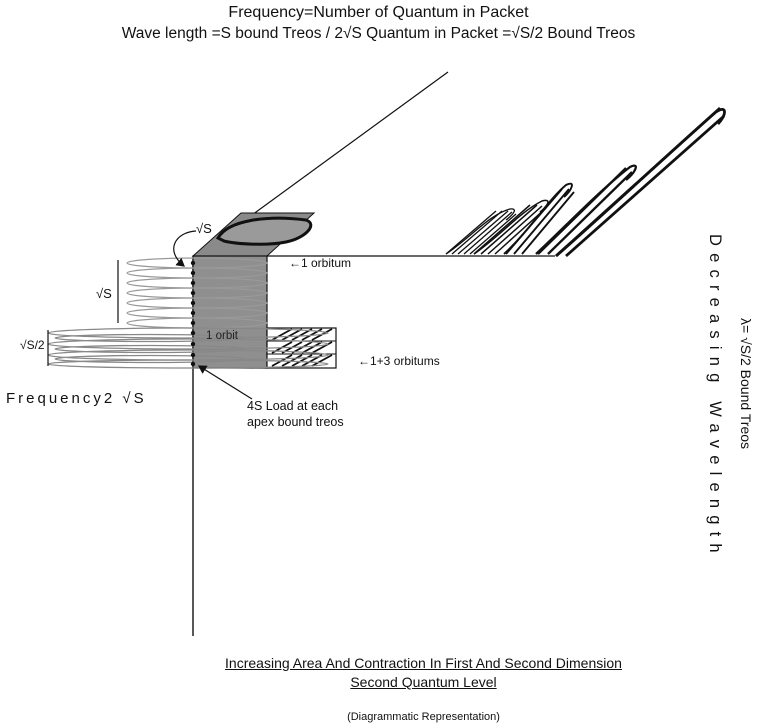  I want to click on load-arrow, so click(225, 382).